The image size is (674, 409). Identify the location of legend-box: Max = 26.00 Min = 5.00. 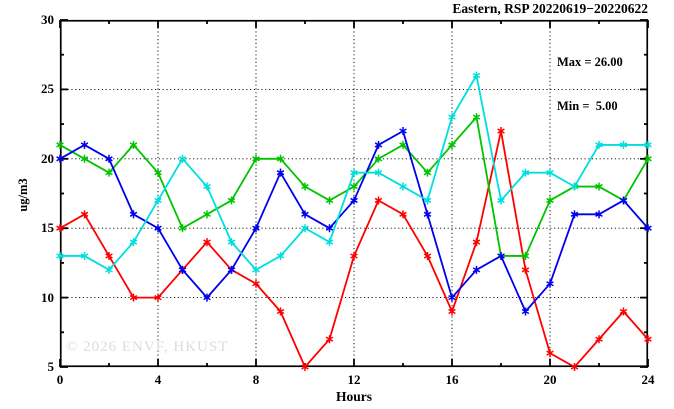
(590, 84).